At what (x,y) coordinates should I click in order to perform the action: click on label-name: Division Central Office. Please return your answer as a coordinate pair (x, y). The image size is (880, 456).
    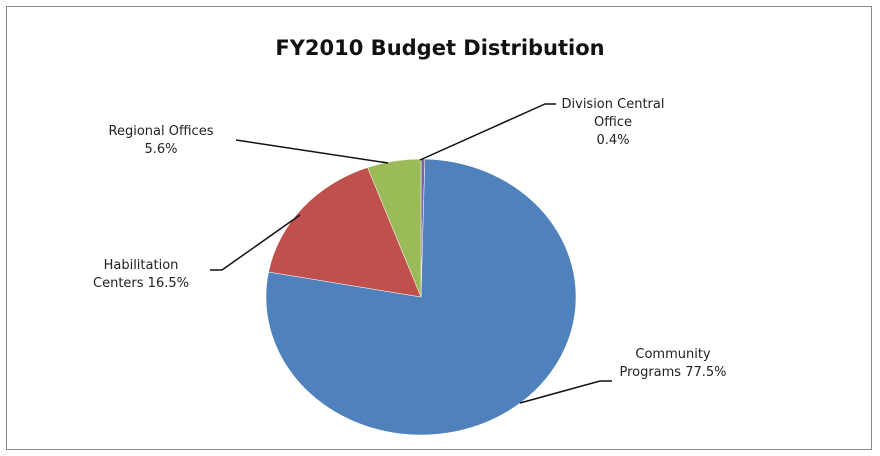
    Looking at the image, I should click on (613, 113).